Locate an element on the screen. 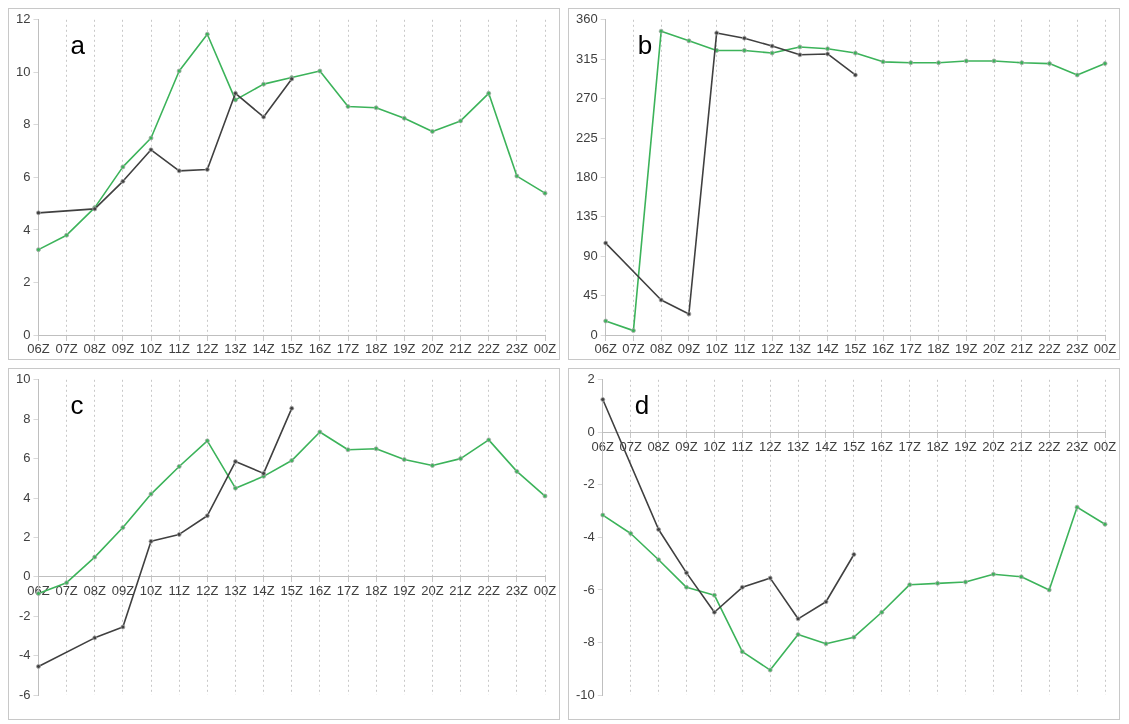  y-tick-label: -8 is located at coordinates (589, 642).